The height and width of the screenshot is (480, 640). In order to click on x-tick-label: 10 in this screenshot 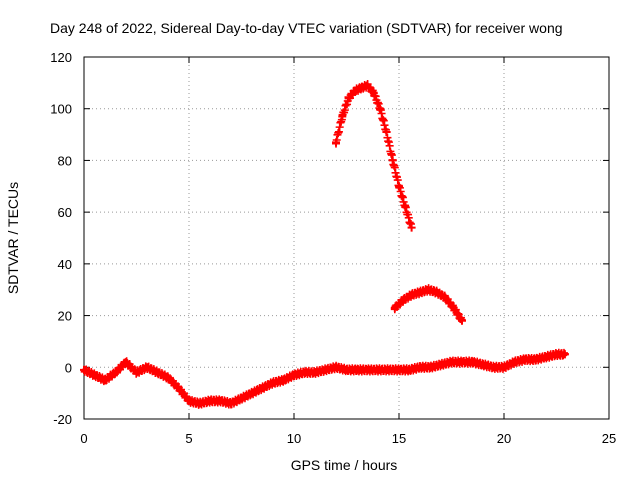, I will do `click(294, 438)`.